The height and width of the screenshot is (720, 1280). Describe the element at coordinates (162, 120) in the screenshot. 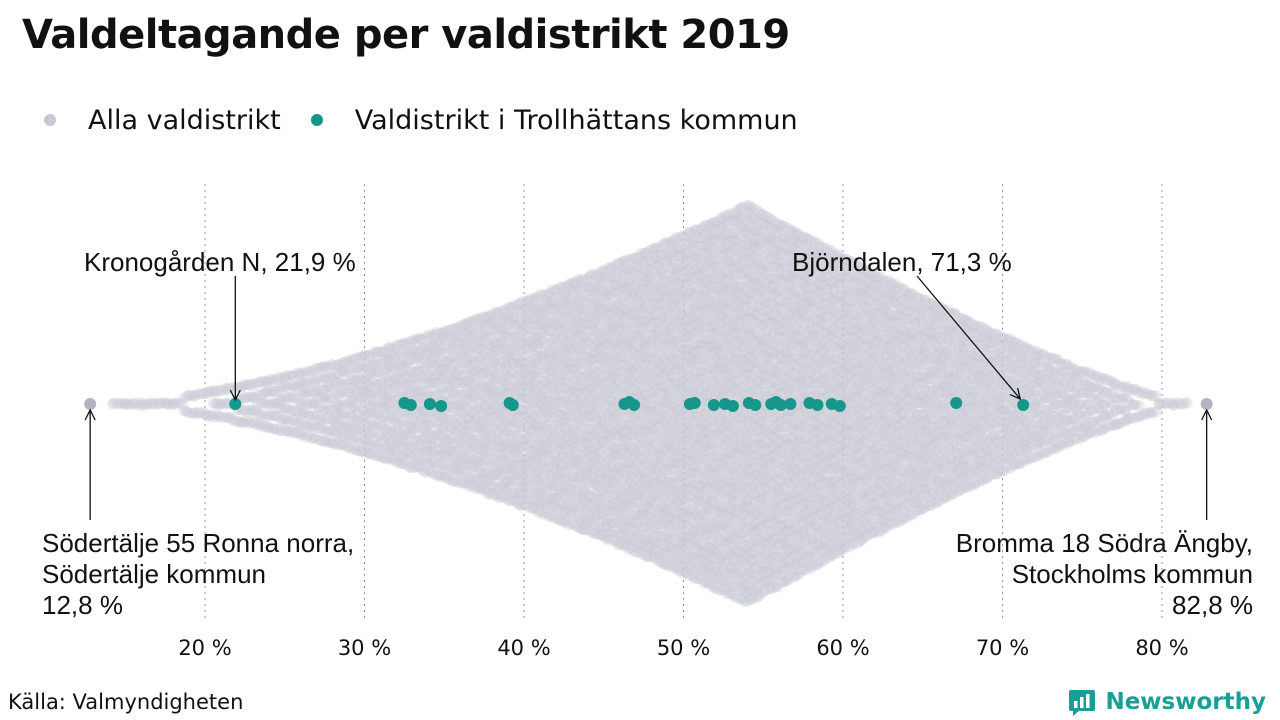

I see `legend-item-all: Alla valdistrikt` at that location.